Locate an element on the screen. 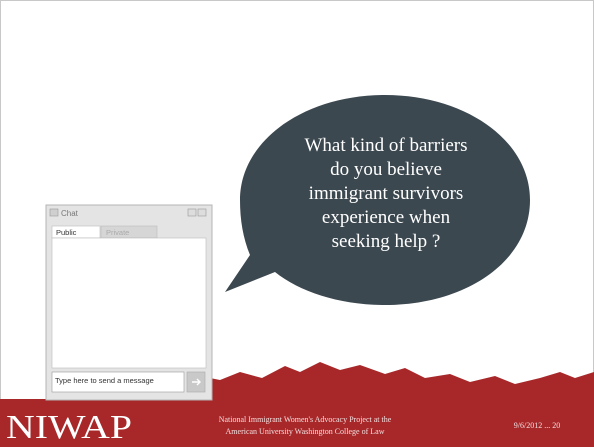 This screenshot has width=594, height=447. chat-messages is located at coordinates (129, 303).